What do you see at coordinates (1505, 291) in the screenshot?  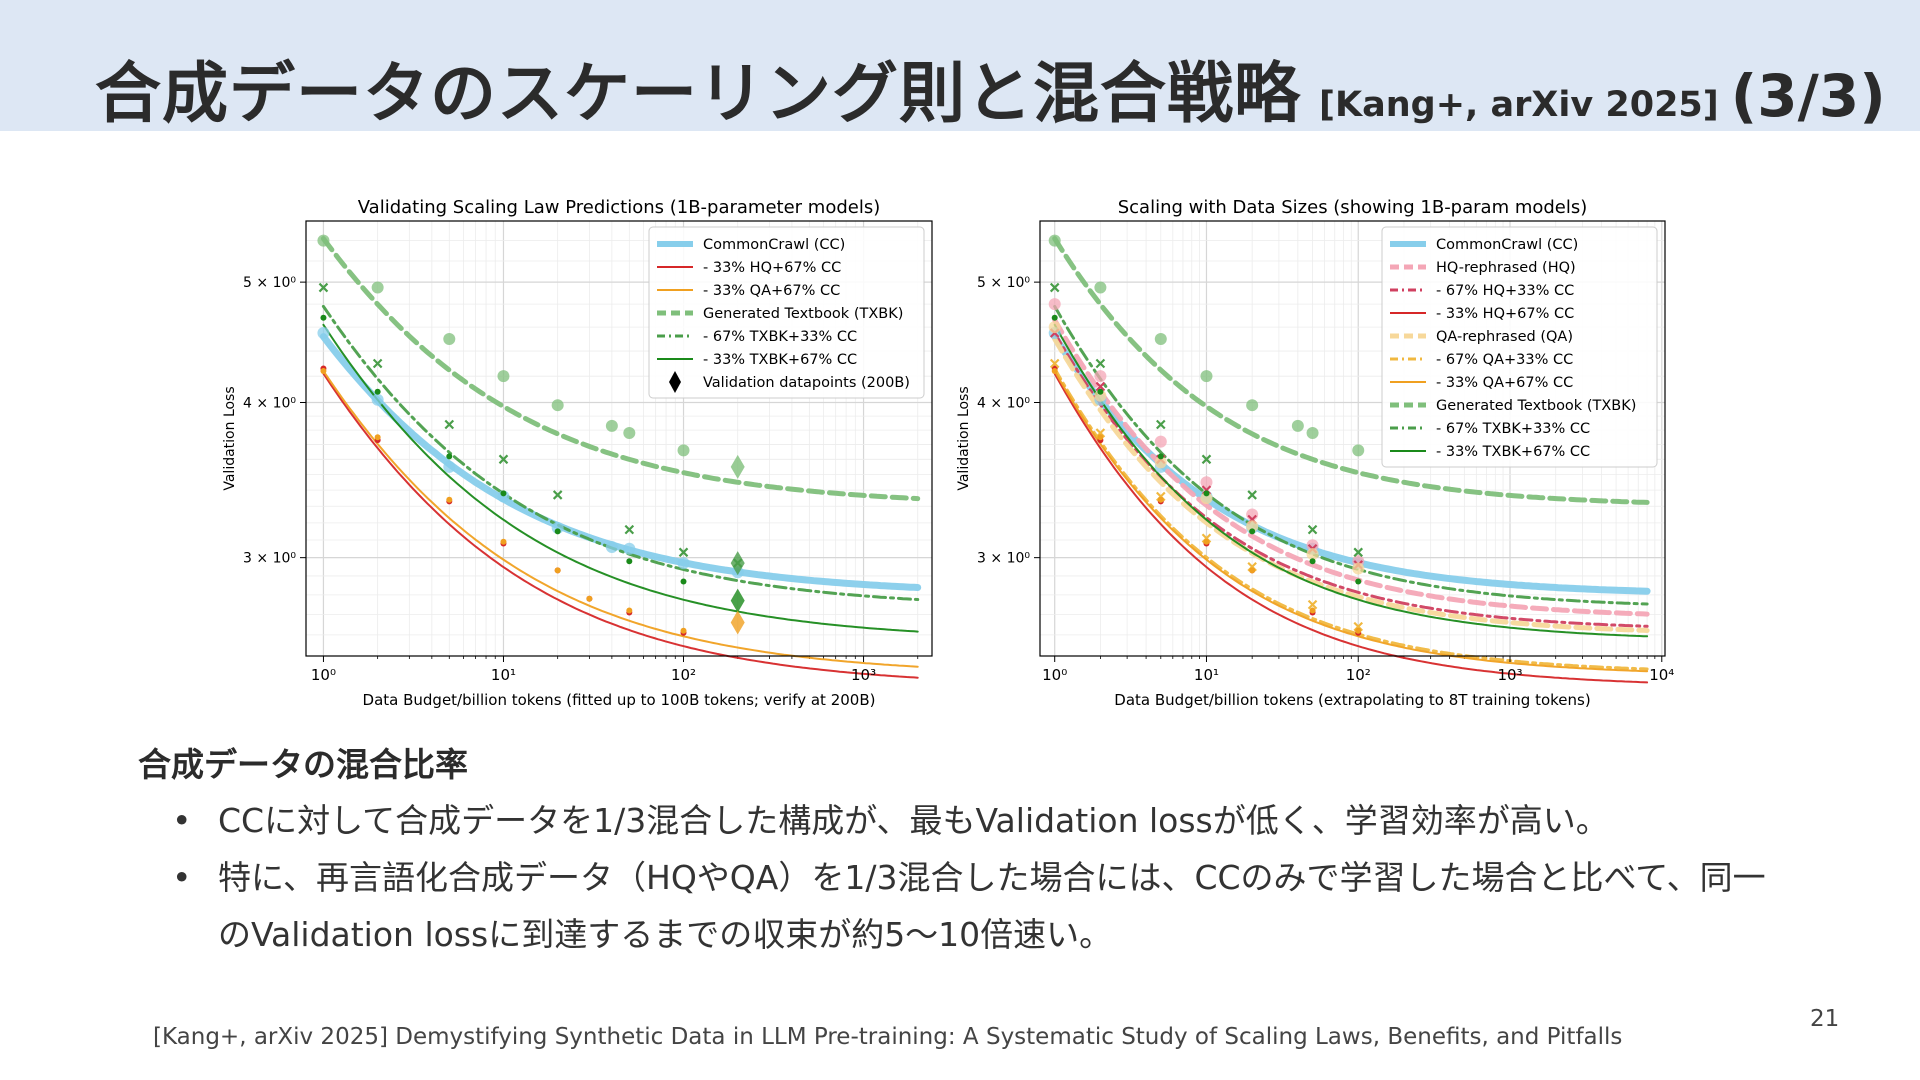 I see `legend-label: - 67% HQ+33% CC` at bounding box center [1505, 291].